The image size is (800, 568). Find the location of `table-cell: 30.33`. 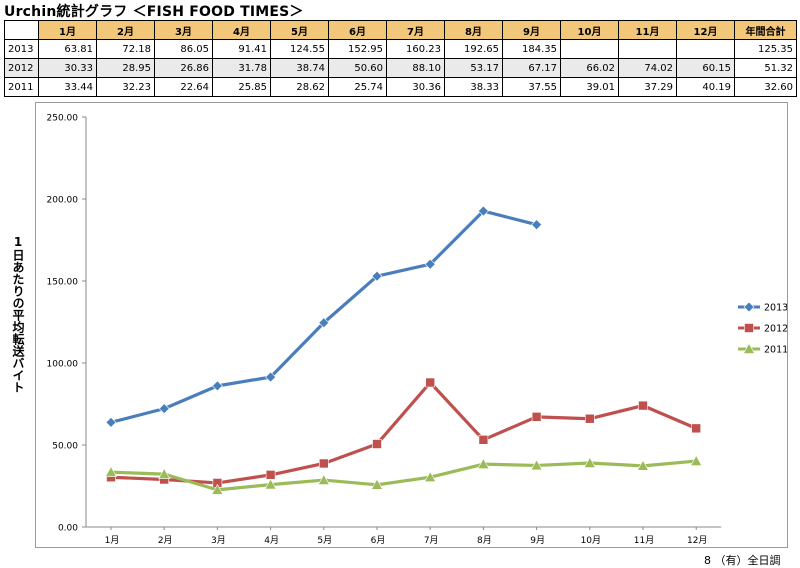

table-cell: 30.33 is located at coordinates (67, 68).